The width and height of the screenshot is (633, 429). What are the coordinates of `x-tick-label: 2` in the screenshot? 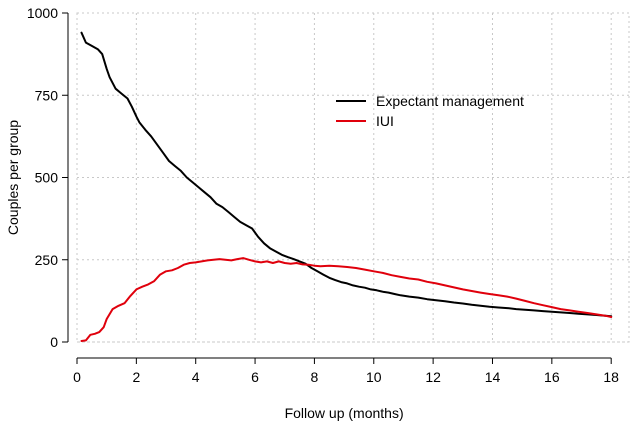 It's located at (136, 377).